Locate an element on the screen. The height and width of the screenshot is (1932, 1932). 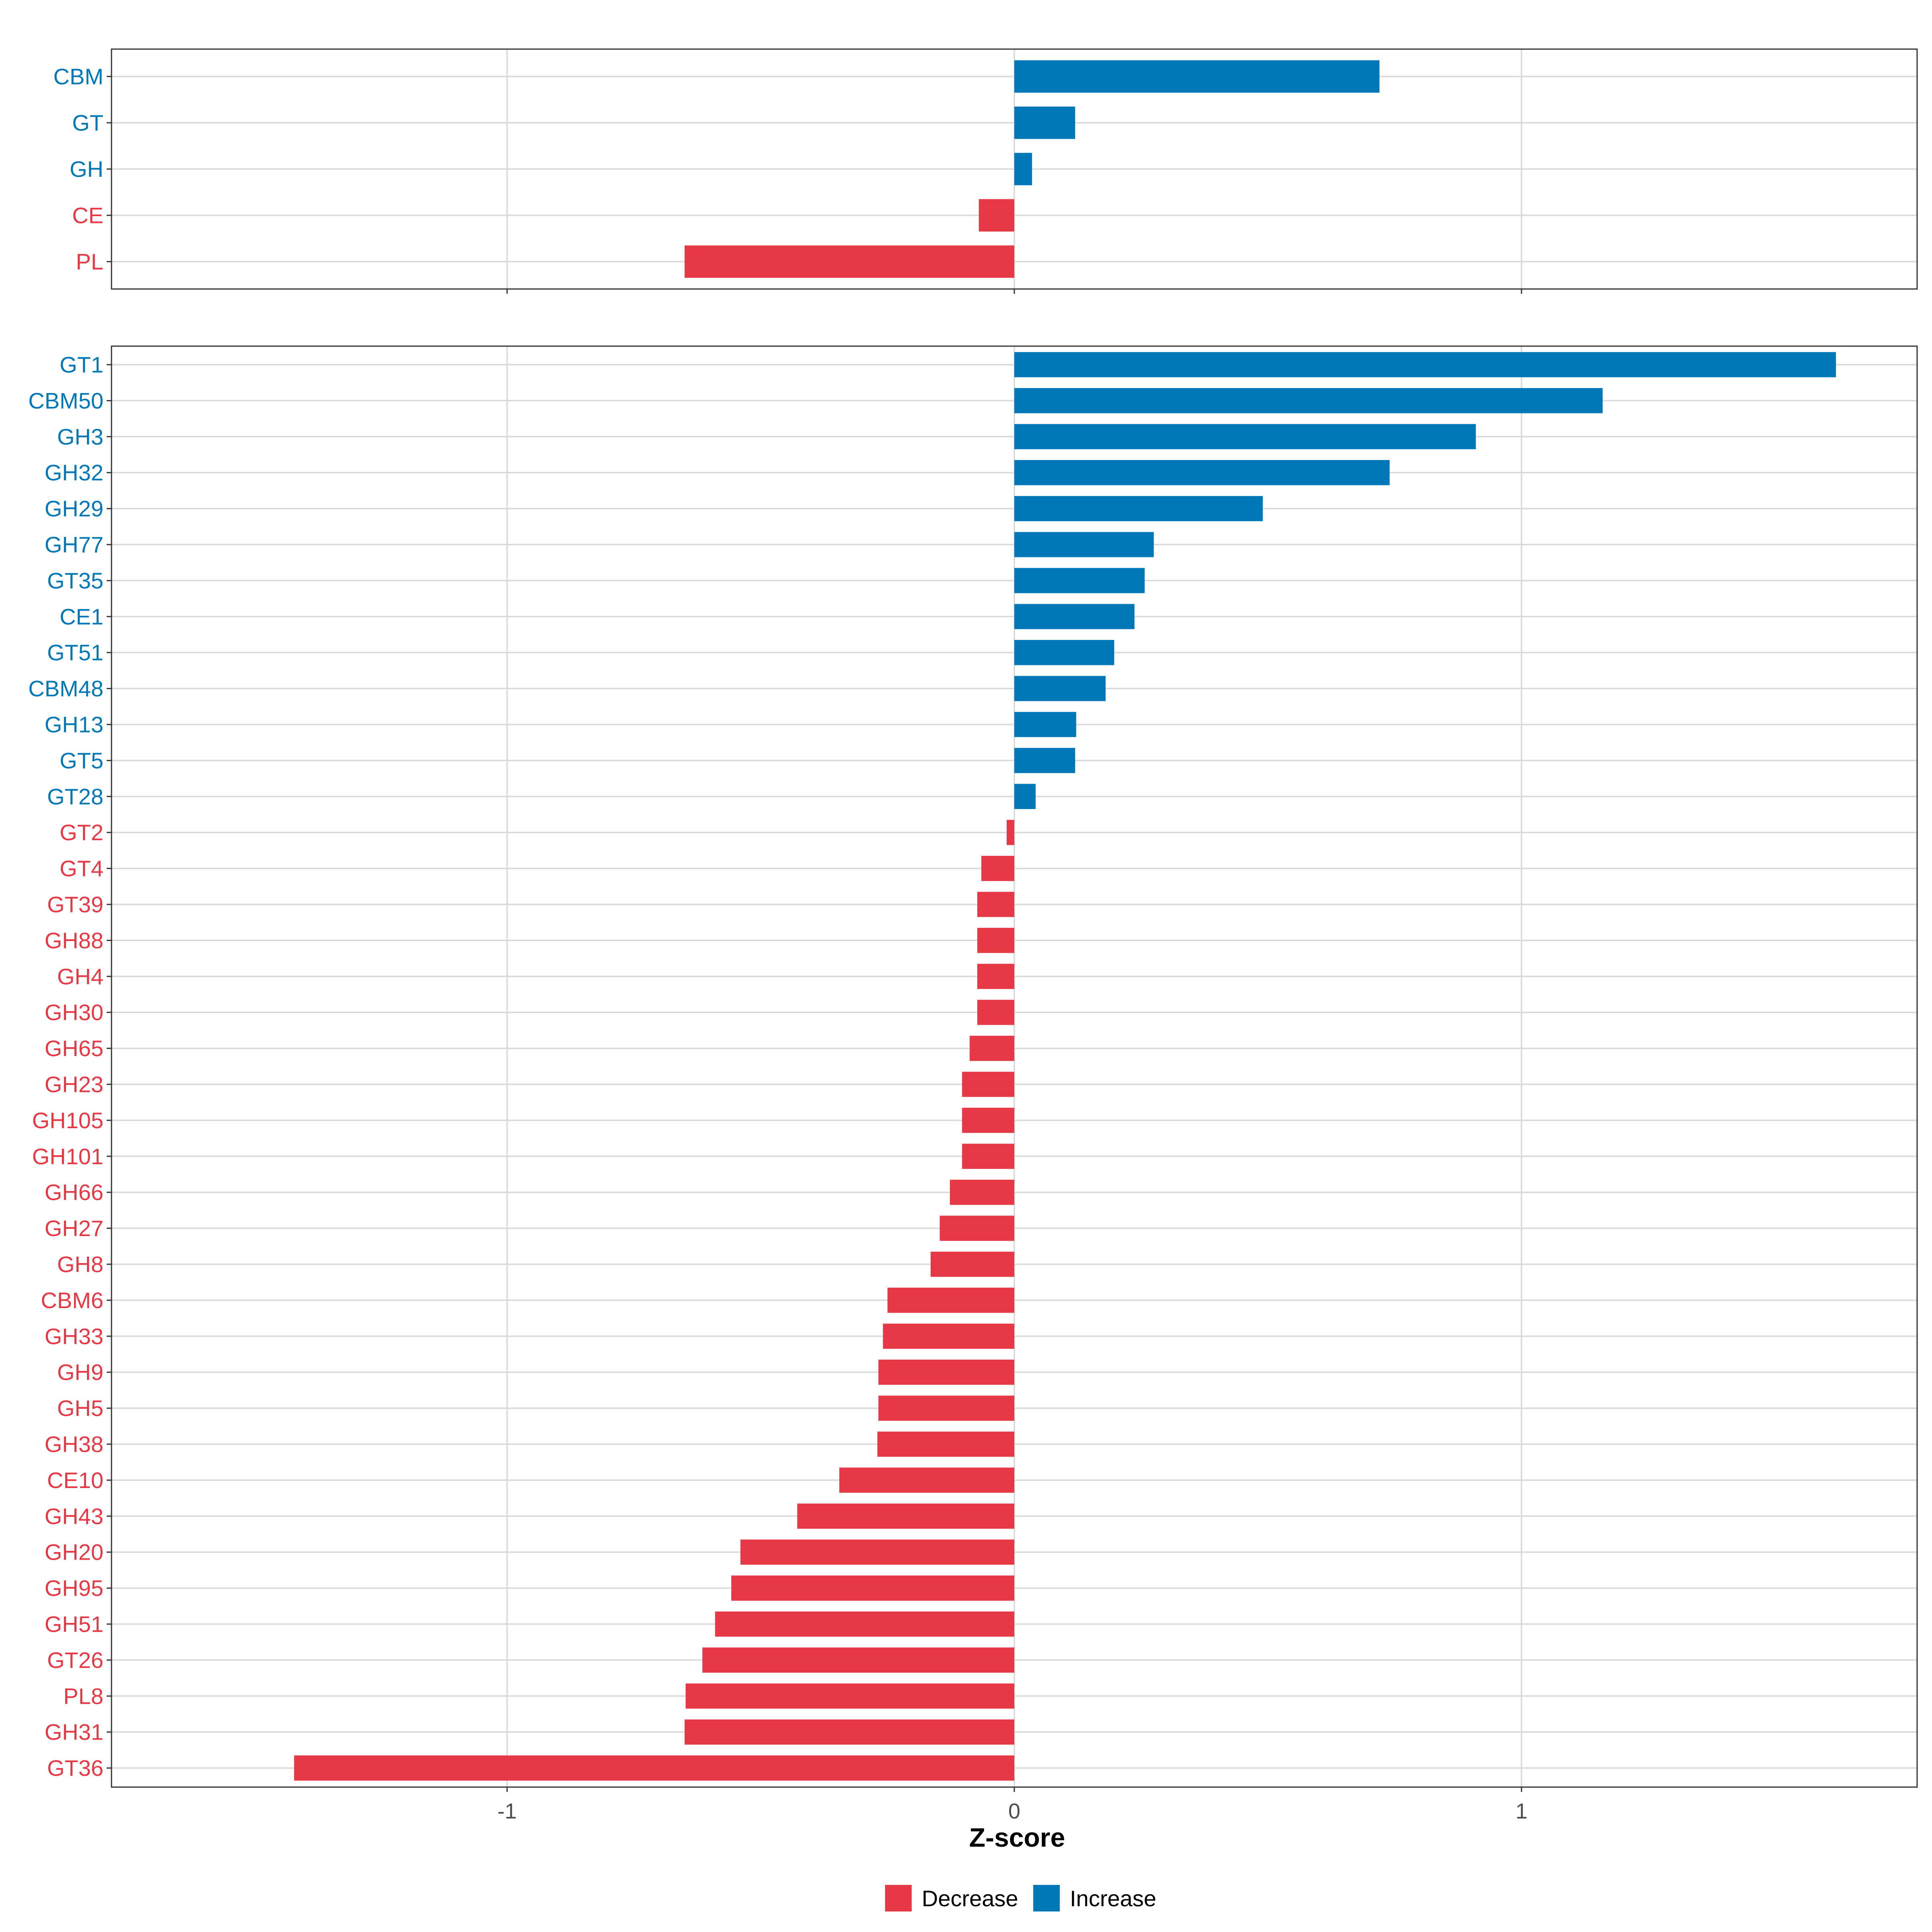
bar-gh95 is located at coordinates (872, 1588).